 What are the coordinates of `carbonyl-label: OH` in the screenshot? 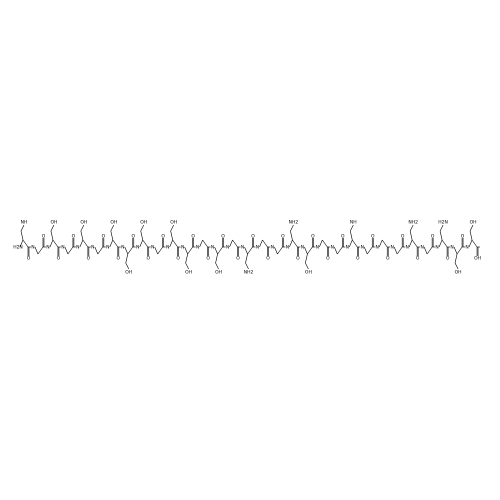 It's located at (477, 259).